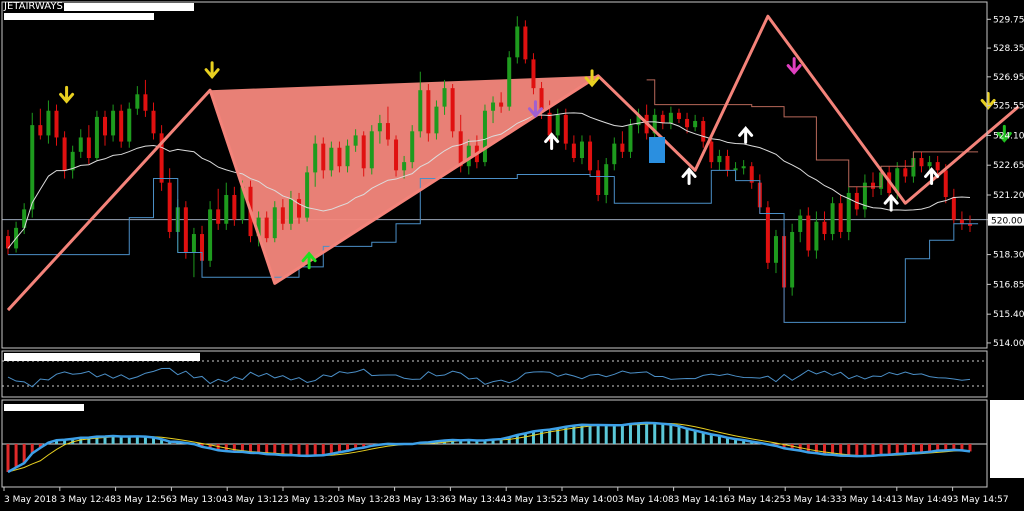 Image resolution: width=1024 pixels, height=511 pixels. I want to click on price-tick-label: 529.75, so click(1008, 20).